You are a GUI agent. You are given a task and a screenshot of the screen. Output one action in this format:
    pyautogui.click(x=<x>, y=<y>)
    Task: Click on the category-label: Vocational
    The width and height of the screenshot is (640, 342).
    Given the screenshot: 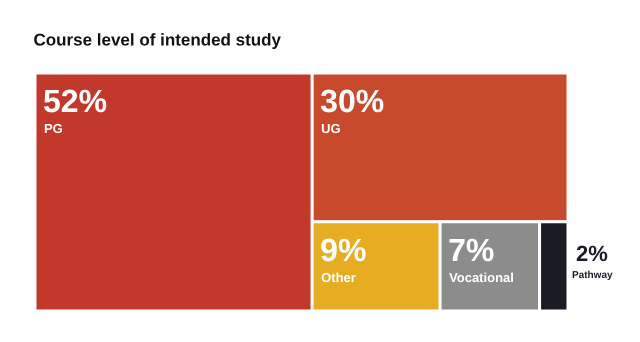 What is the action you would take?
    pyautogui.click(x=481, y=277)
    